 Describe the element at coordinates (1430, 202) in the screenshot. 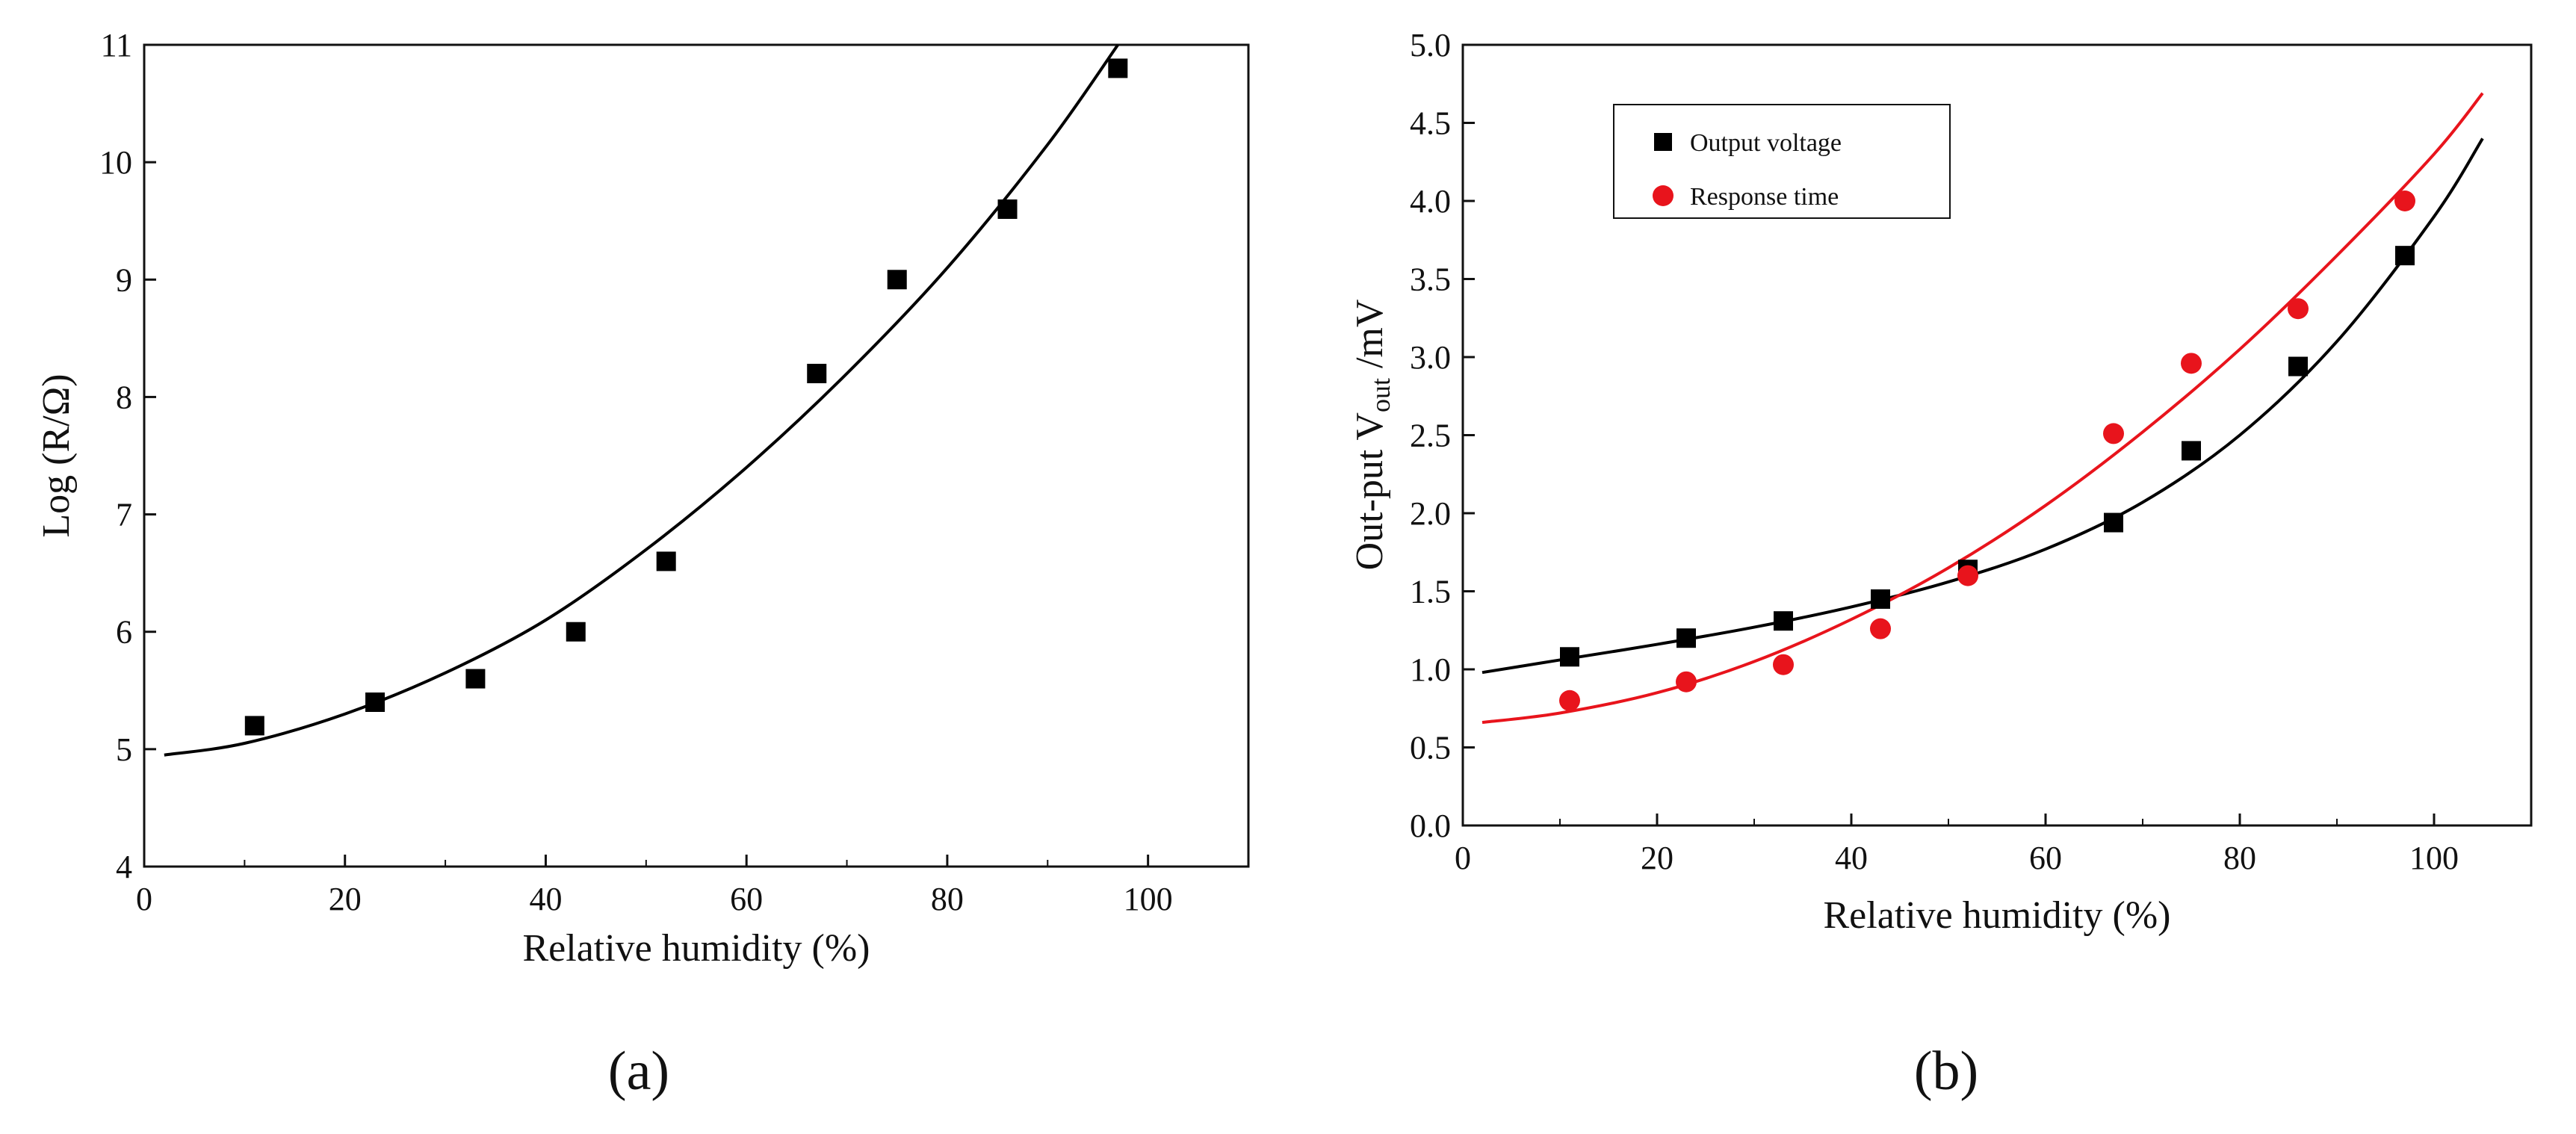

I see `y-tick-label-b: 4.0` at that location.